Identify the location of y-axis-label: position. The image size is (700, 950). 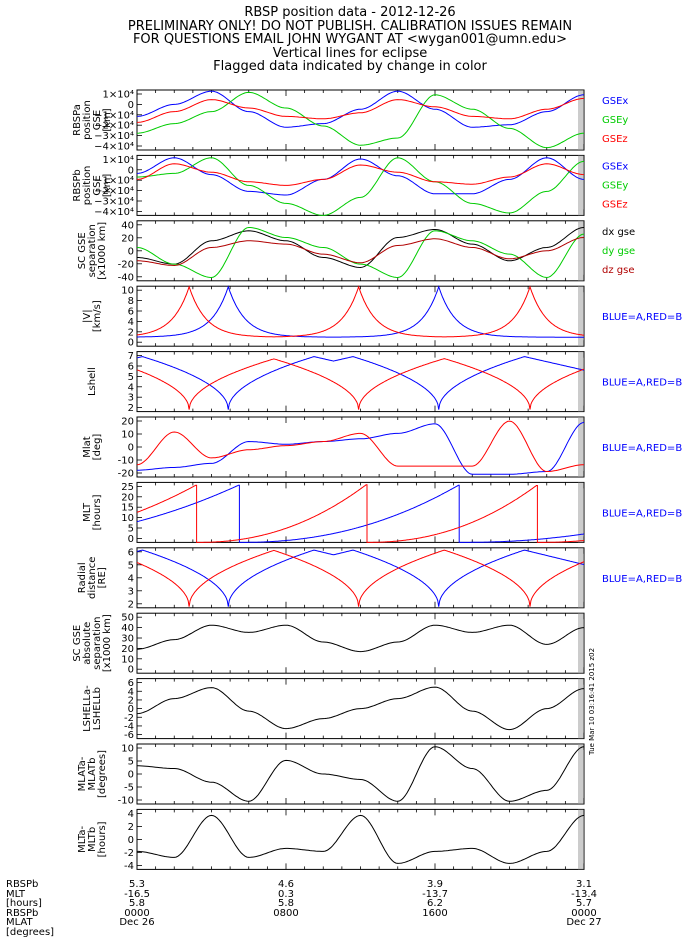
(87, 186).